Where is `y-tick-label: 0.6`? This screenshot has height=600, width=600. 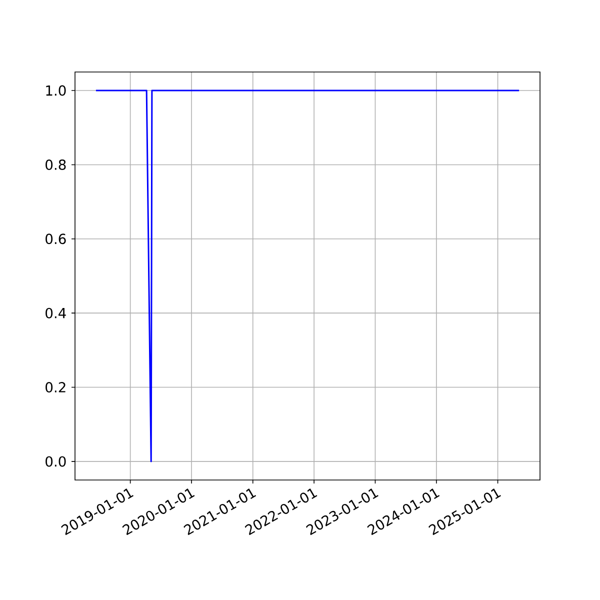
y-tick-label: 0.6 is located at coordinates (56, 239).